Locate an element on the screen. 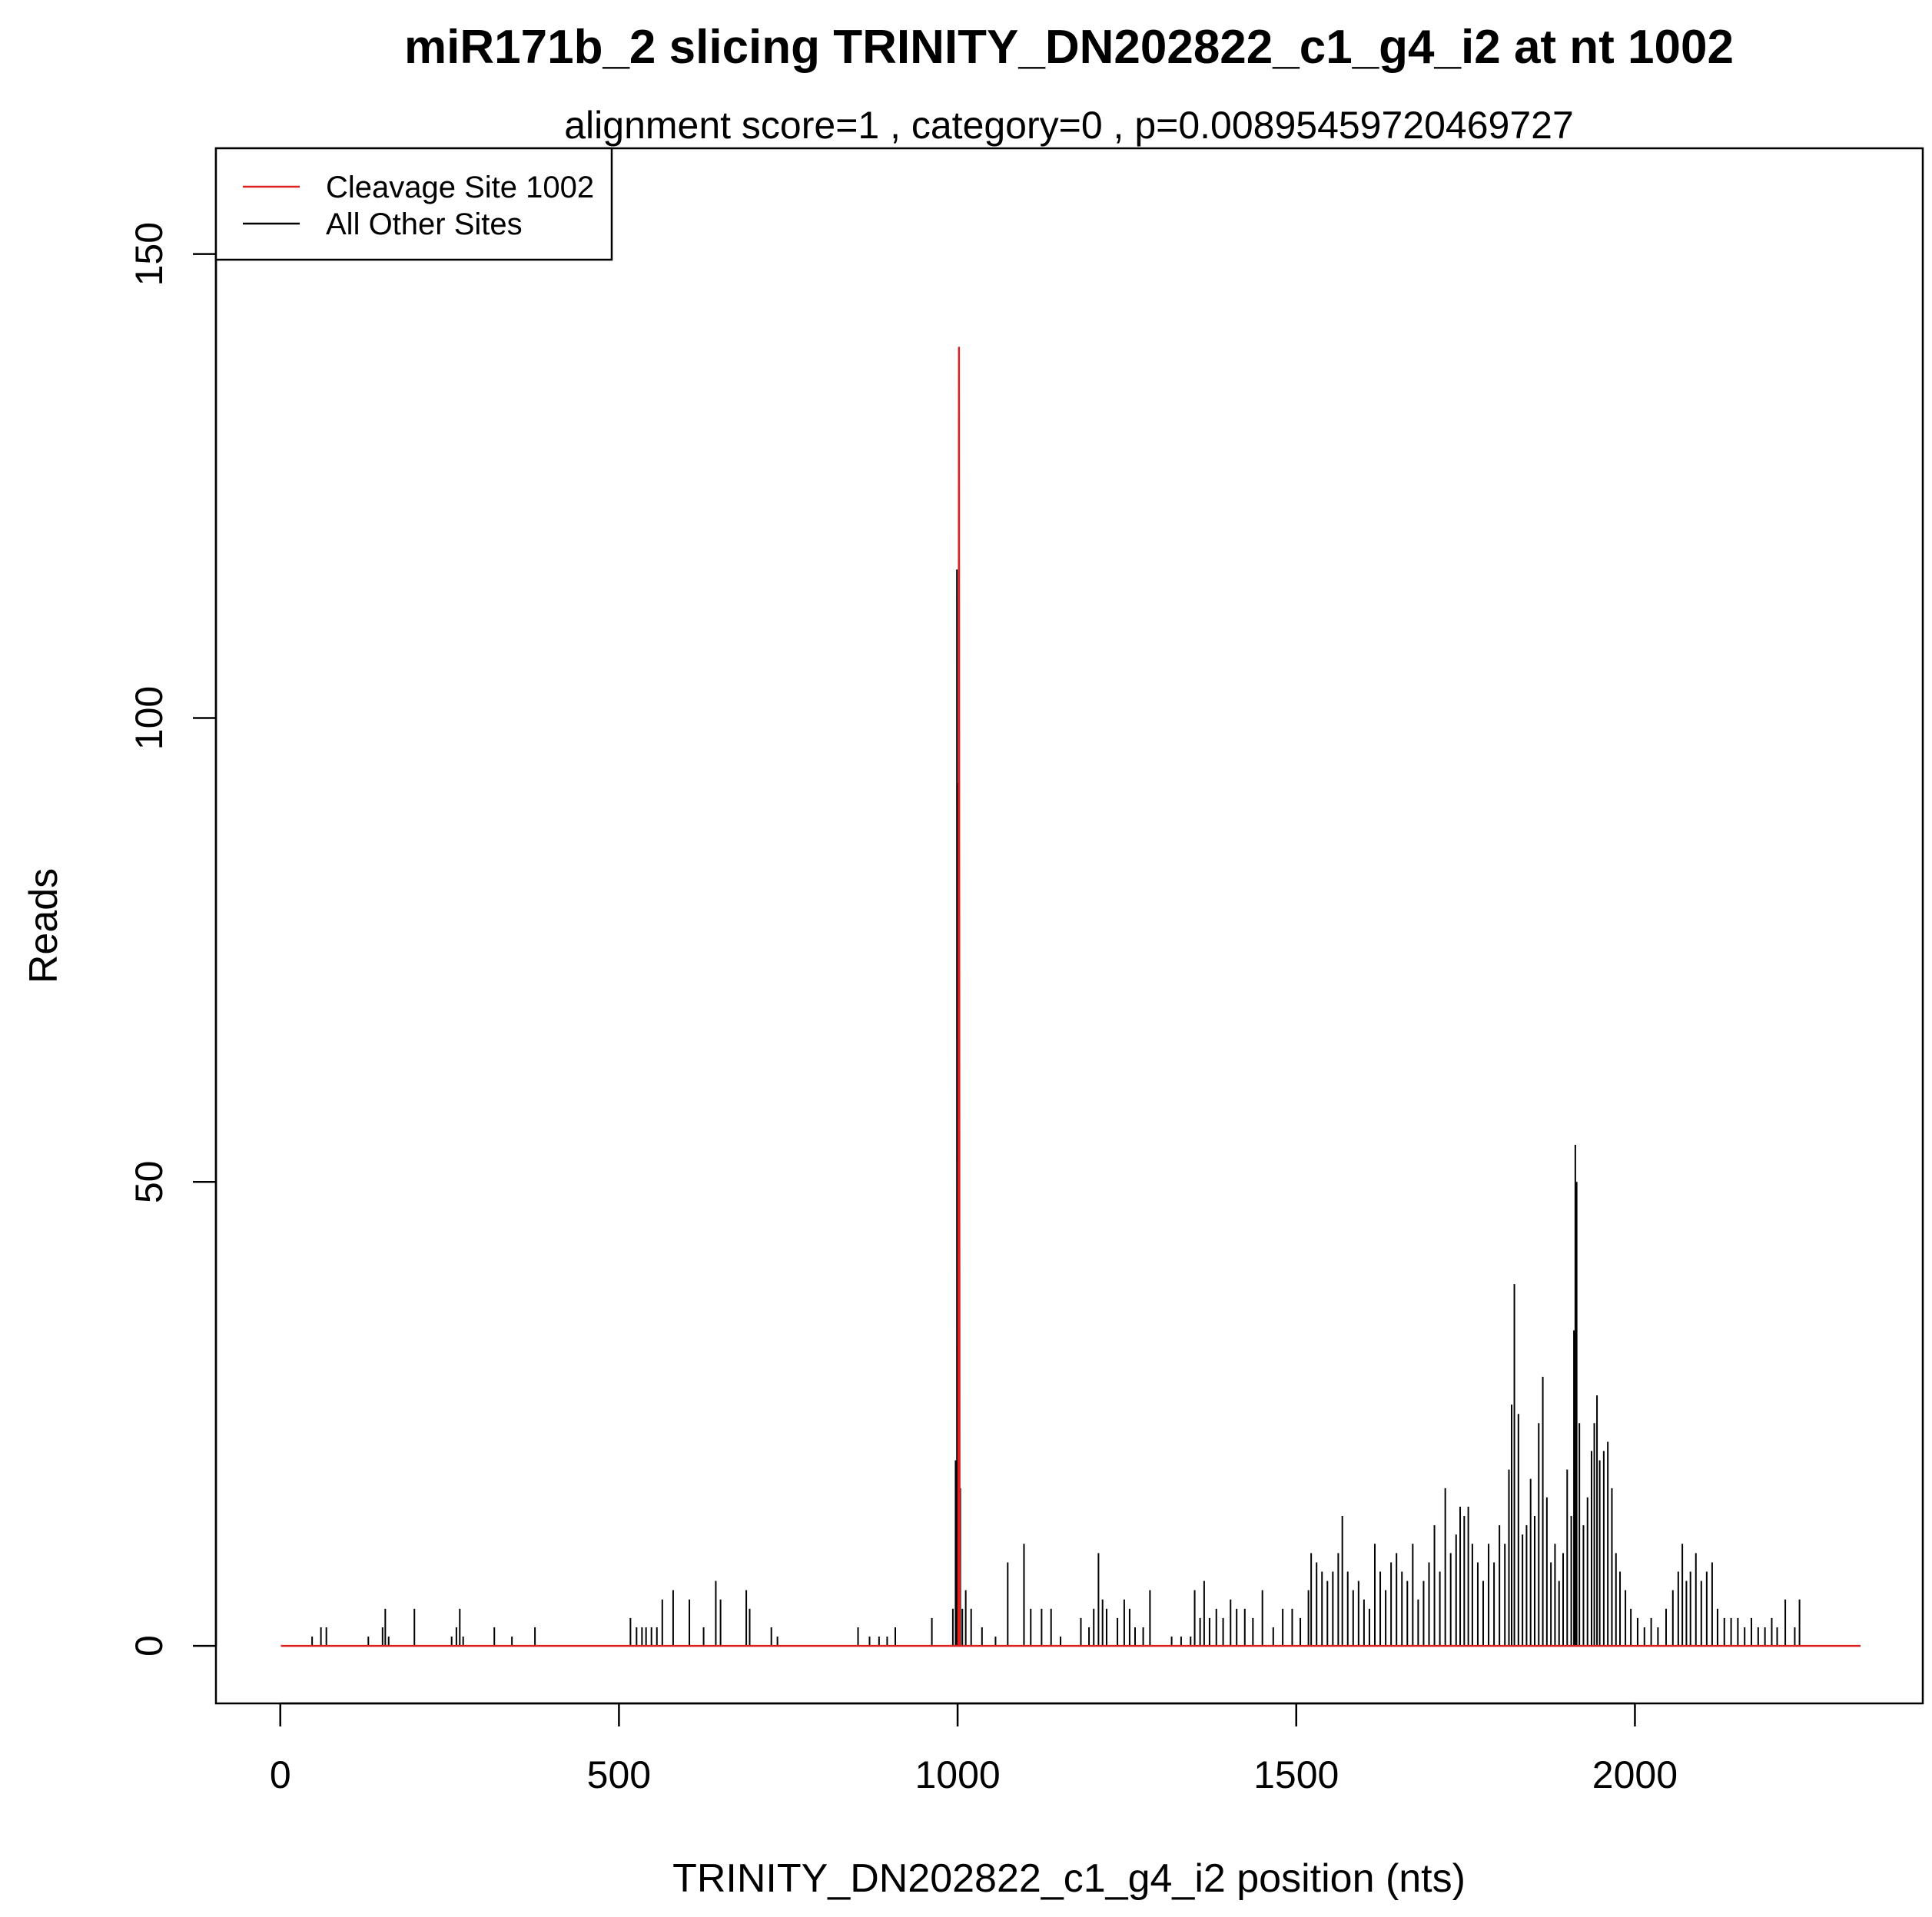  y-tick-label: 50 is located at coordinates (149, 1181).